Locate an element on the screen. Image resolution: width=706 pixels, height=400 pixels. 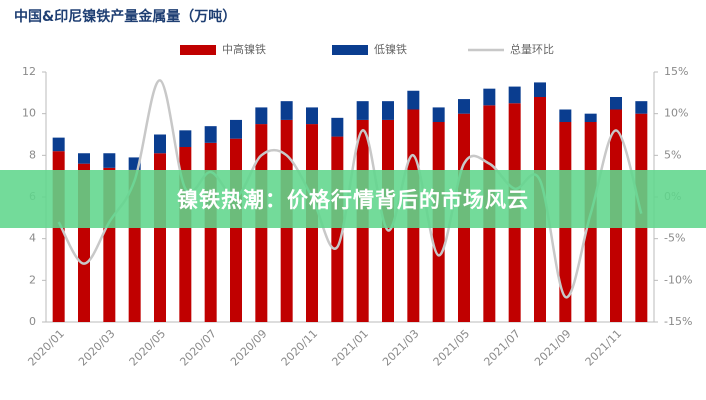
legend-label: 中高镍铁 is located at coordinates (244, 49).